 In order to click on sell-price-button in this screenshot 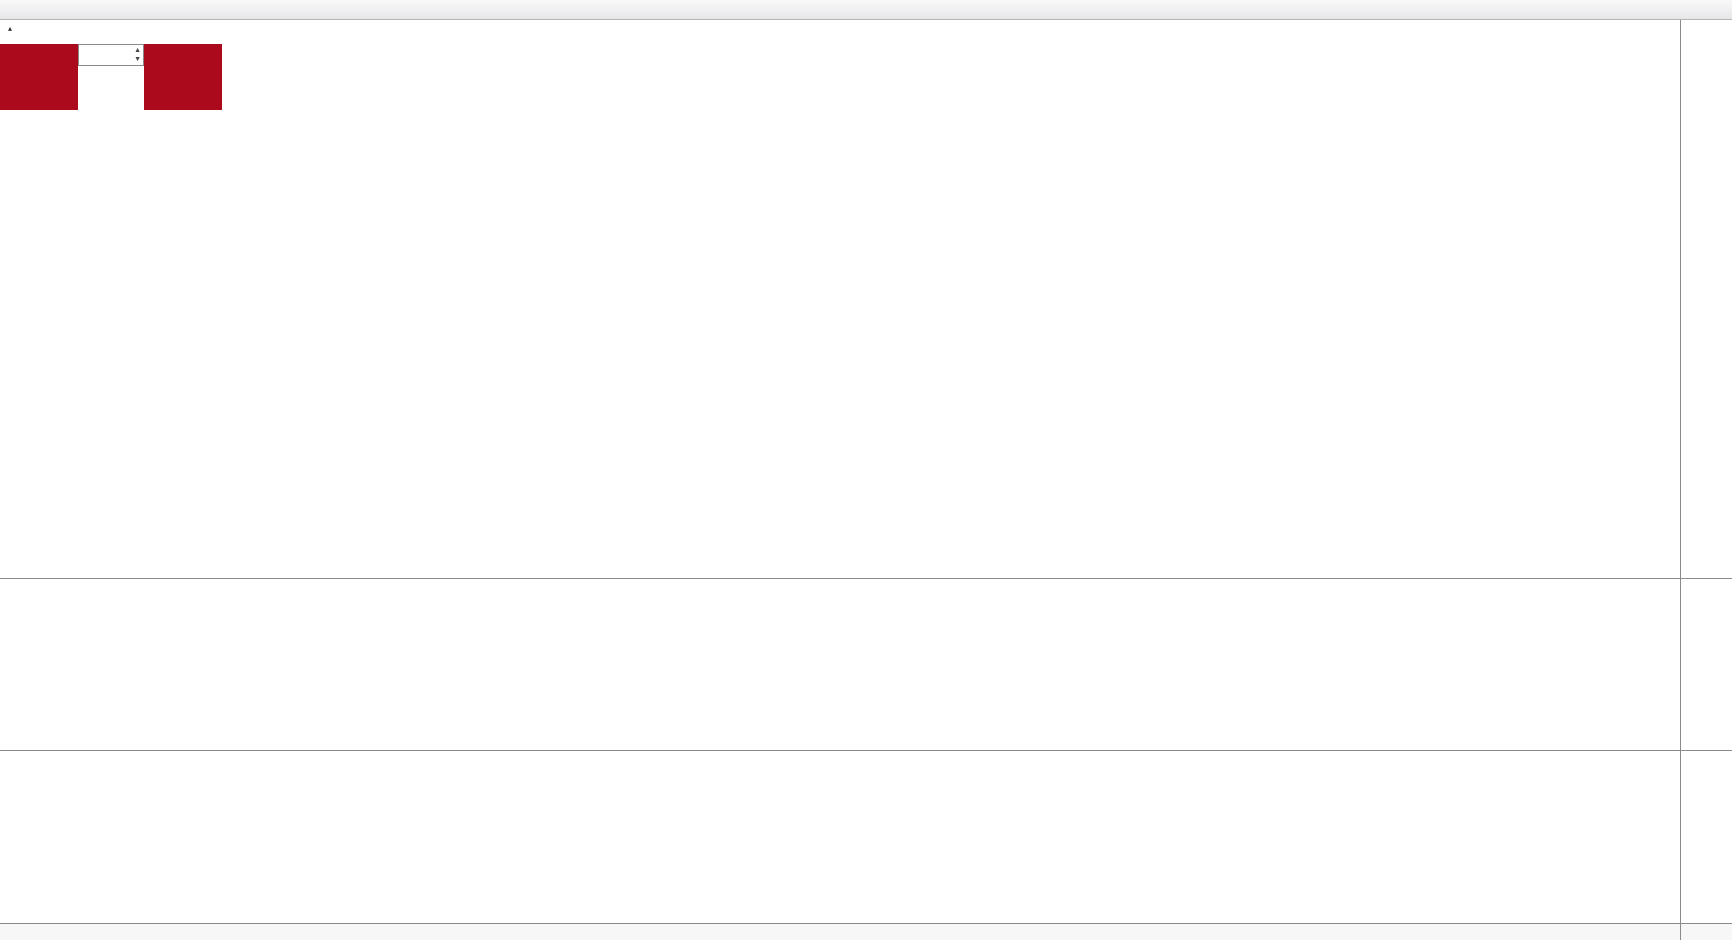, I will do `click(39, 88)`.